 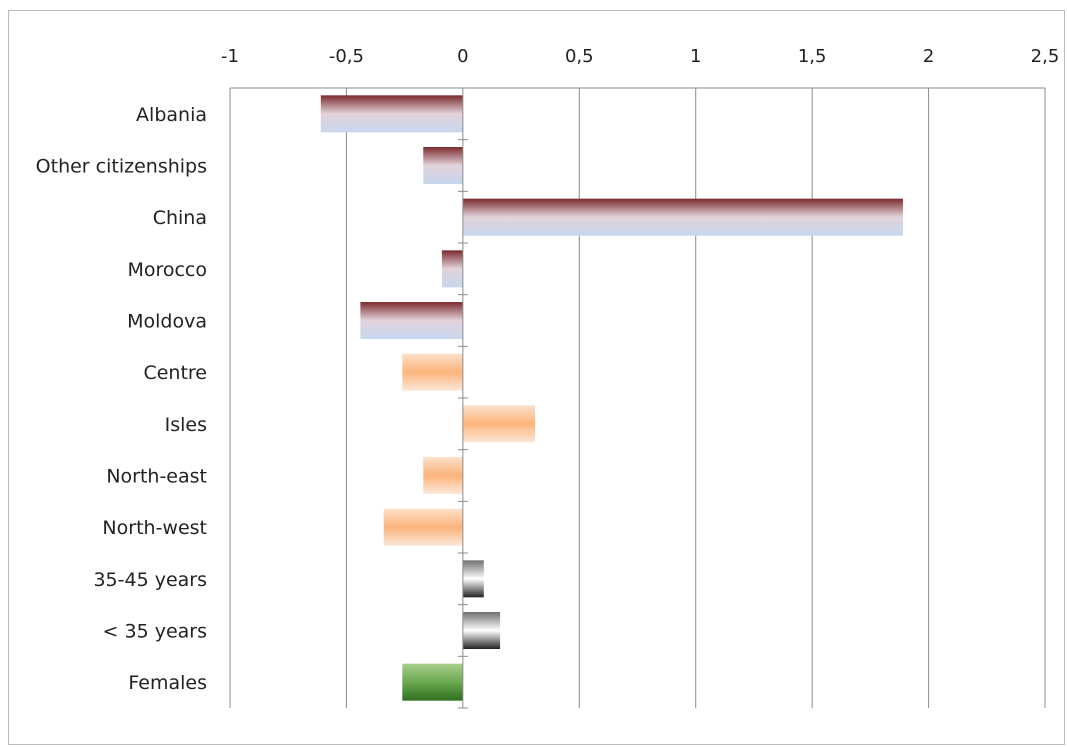 What do you see at coordinates (423, 527) in the screenshot?
I see `bar-north-west` at bounding box center [423, 527].